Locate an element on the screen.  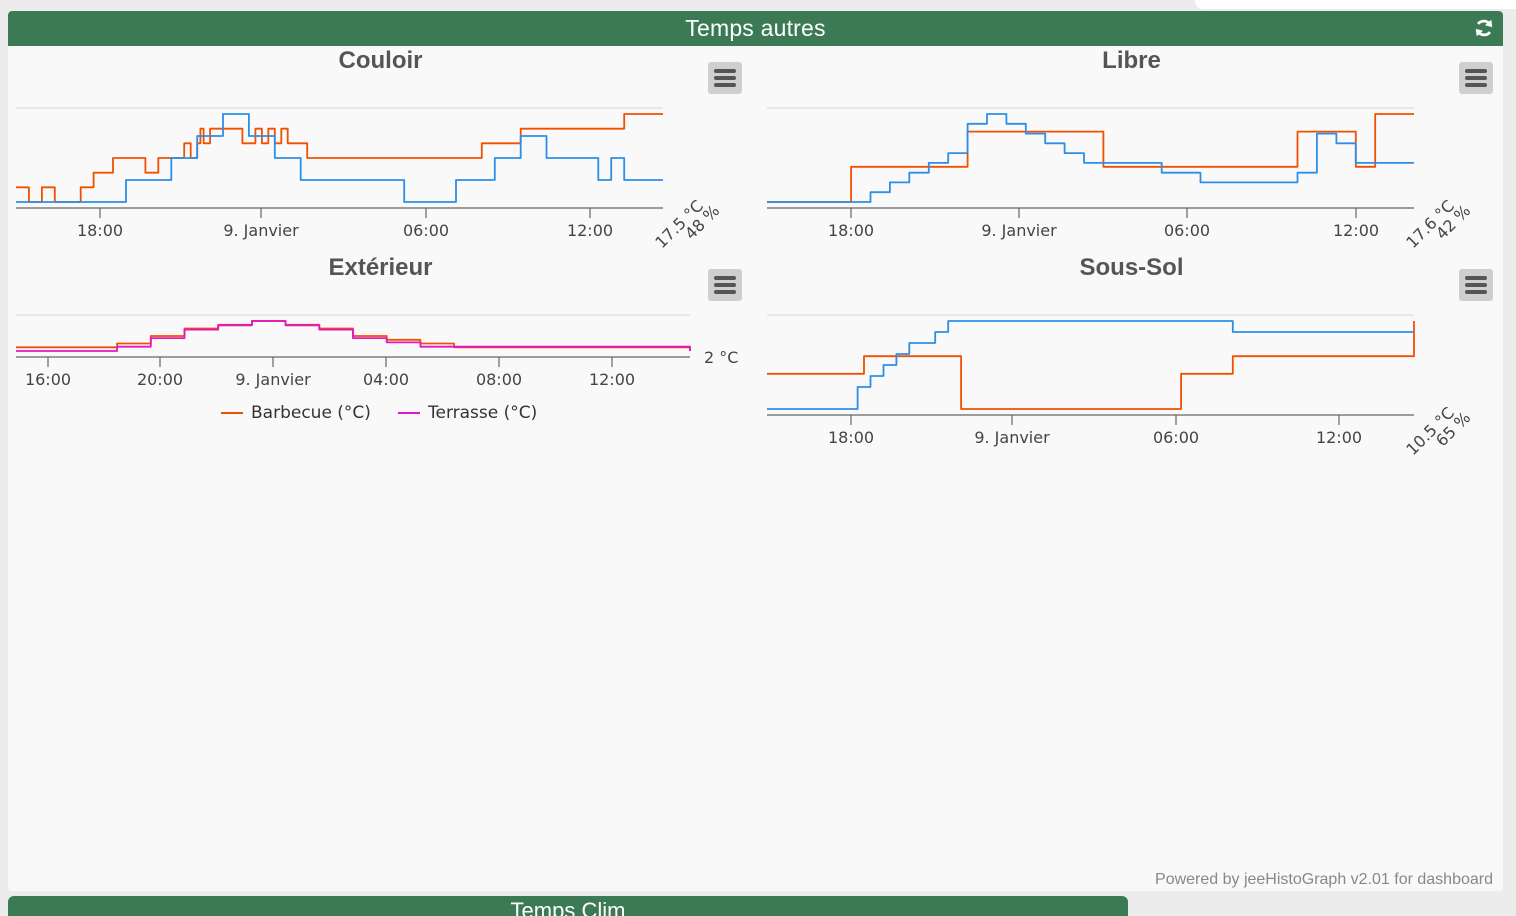
chart-title: Libre is located at coordinates (1131, 60).